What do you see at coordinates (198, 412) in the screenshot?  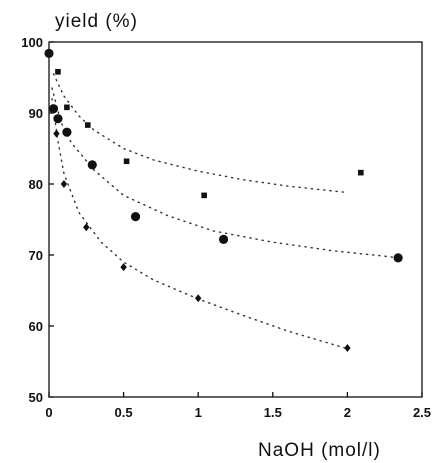 I see `x-tick-label: 1` at bounding box center [198, 412].